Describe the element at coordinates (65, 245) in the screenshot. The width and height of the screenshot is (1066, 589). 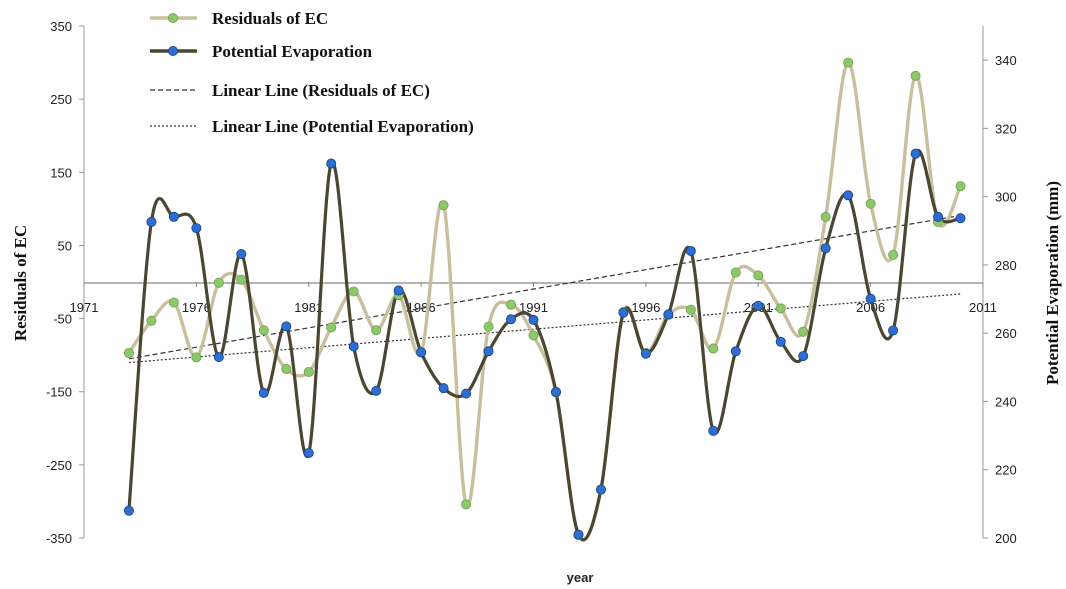
I see `left-tick-label: 50` at that location.